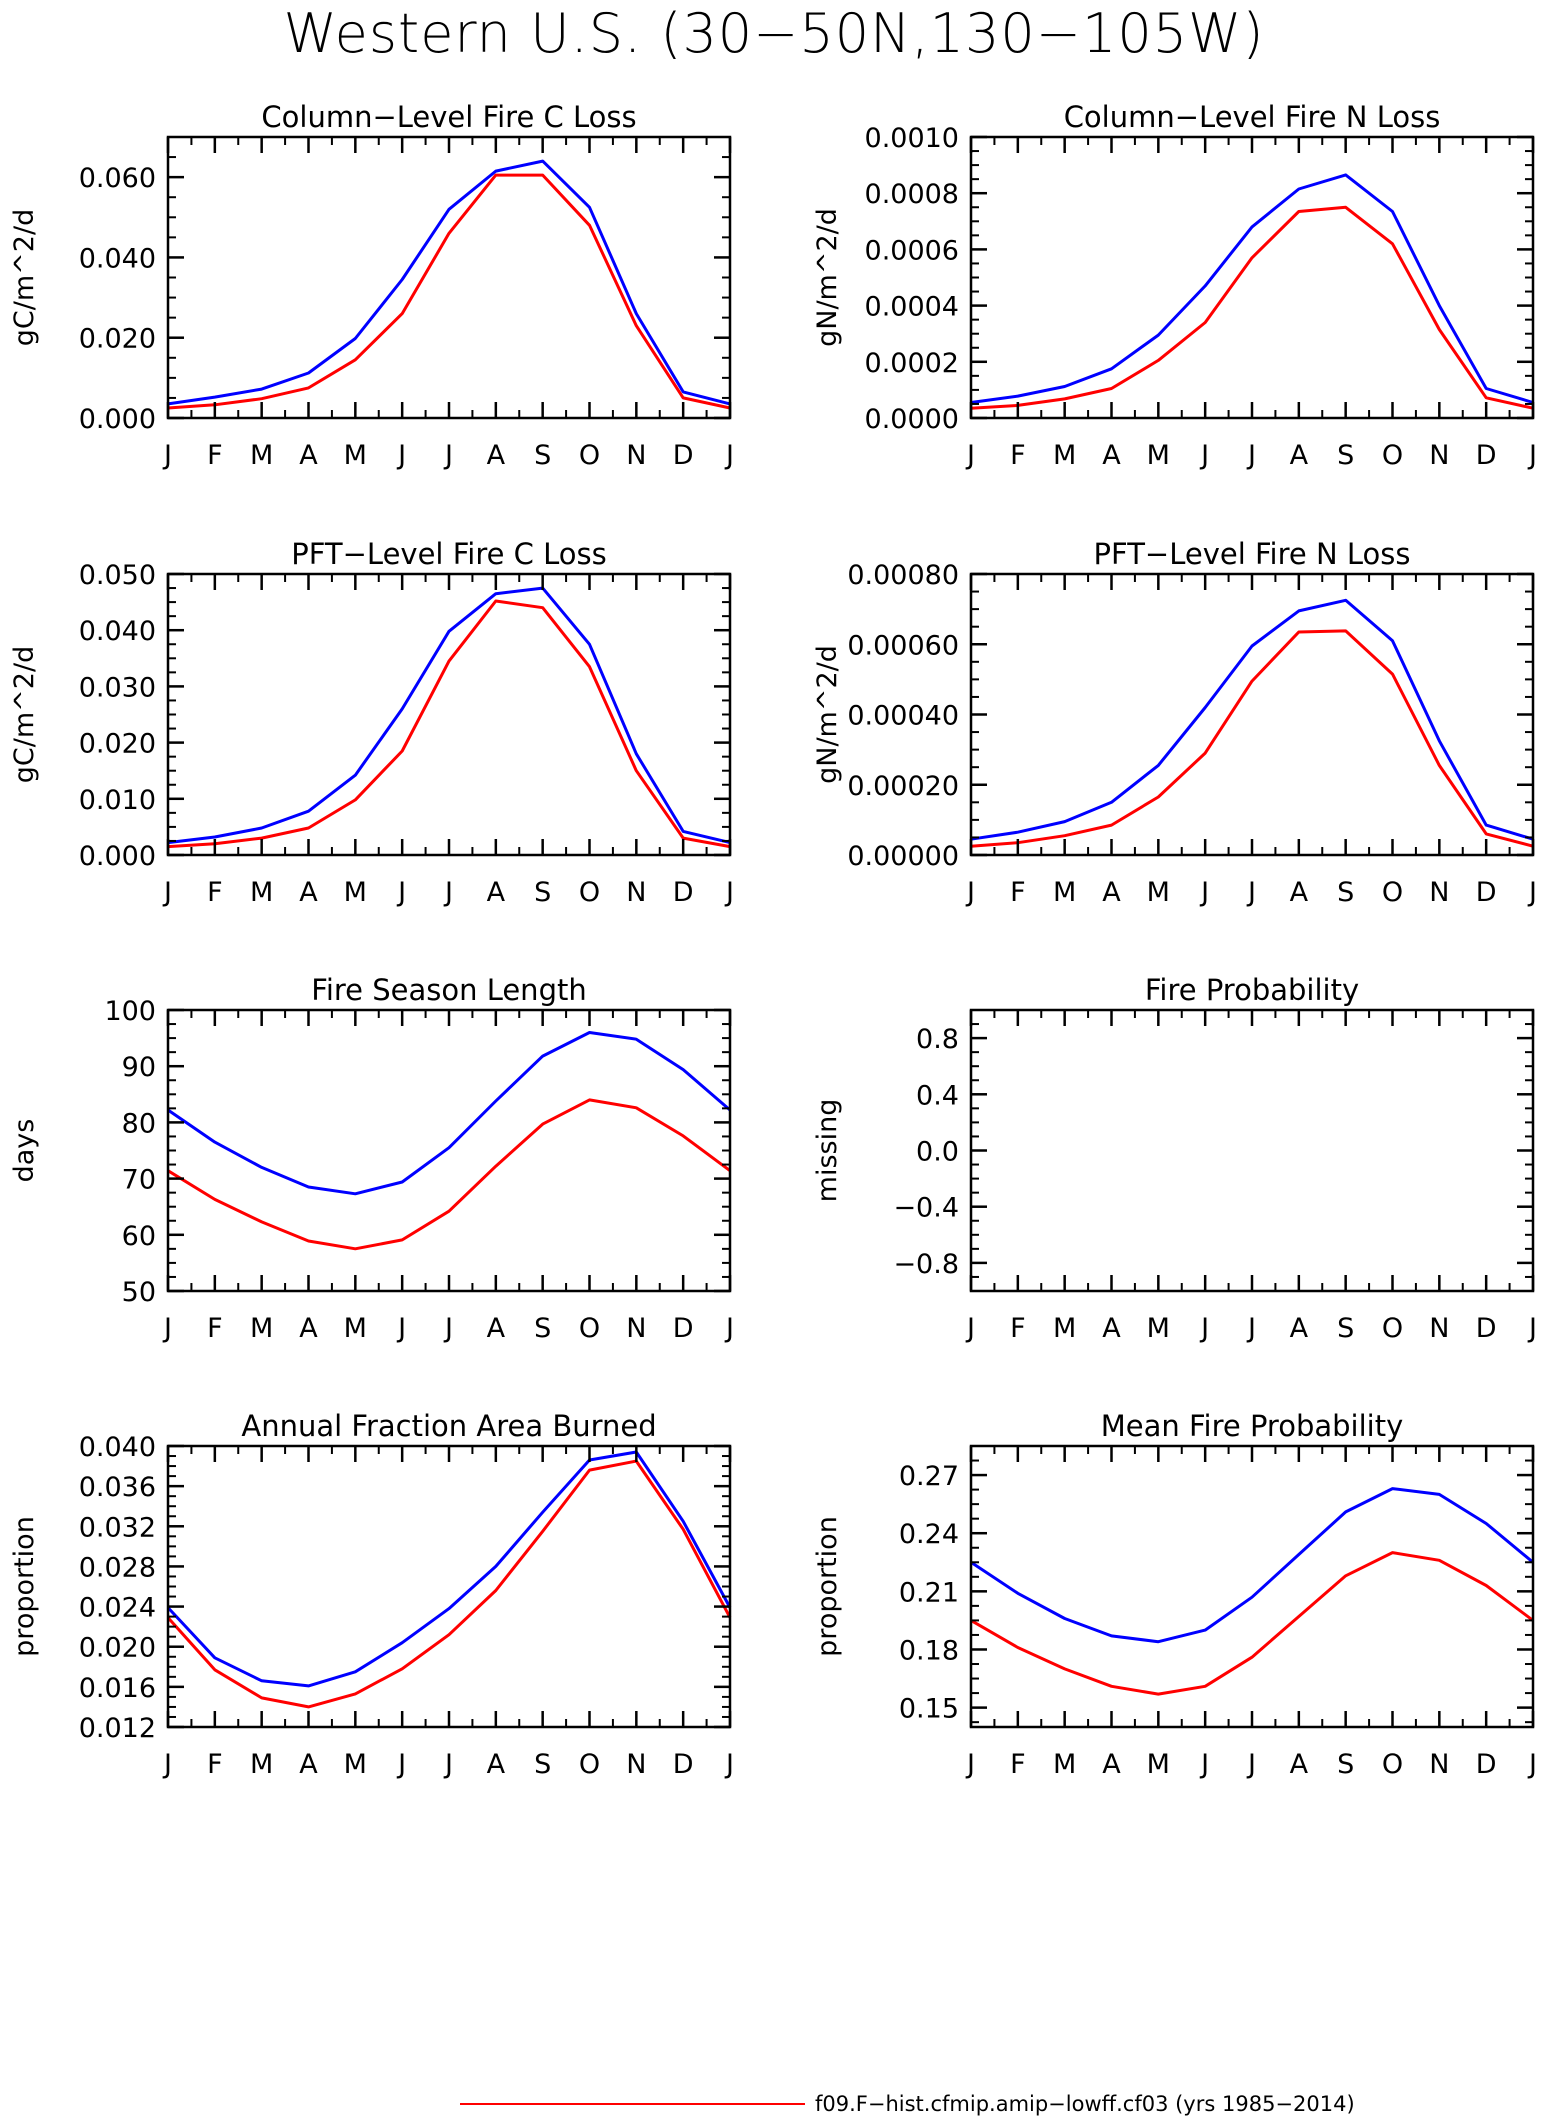  Describe the element at coordinates (117, 339) in the screenshot. I see `y-tick-label: 0.020` at that location.